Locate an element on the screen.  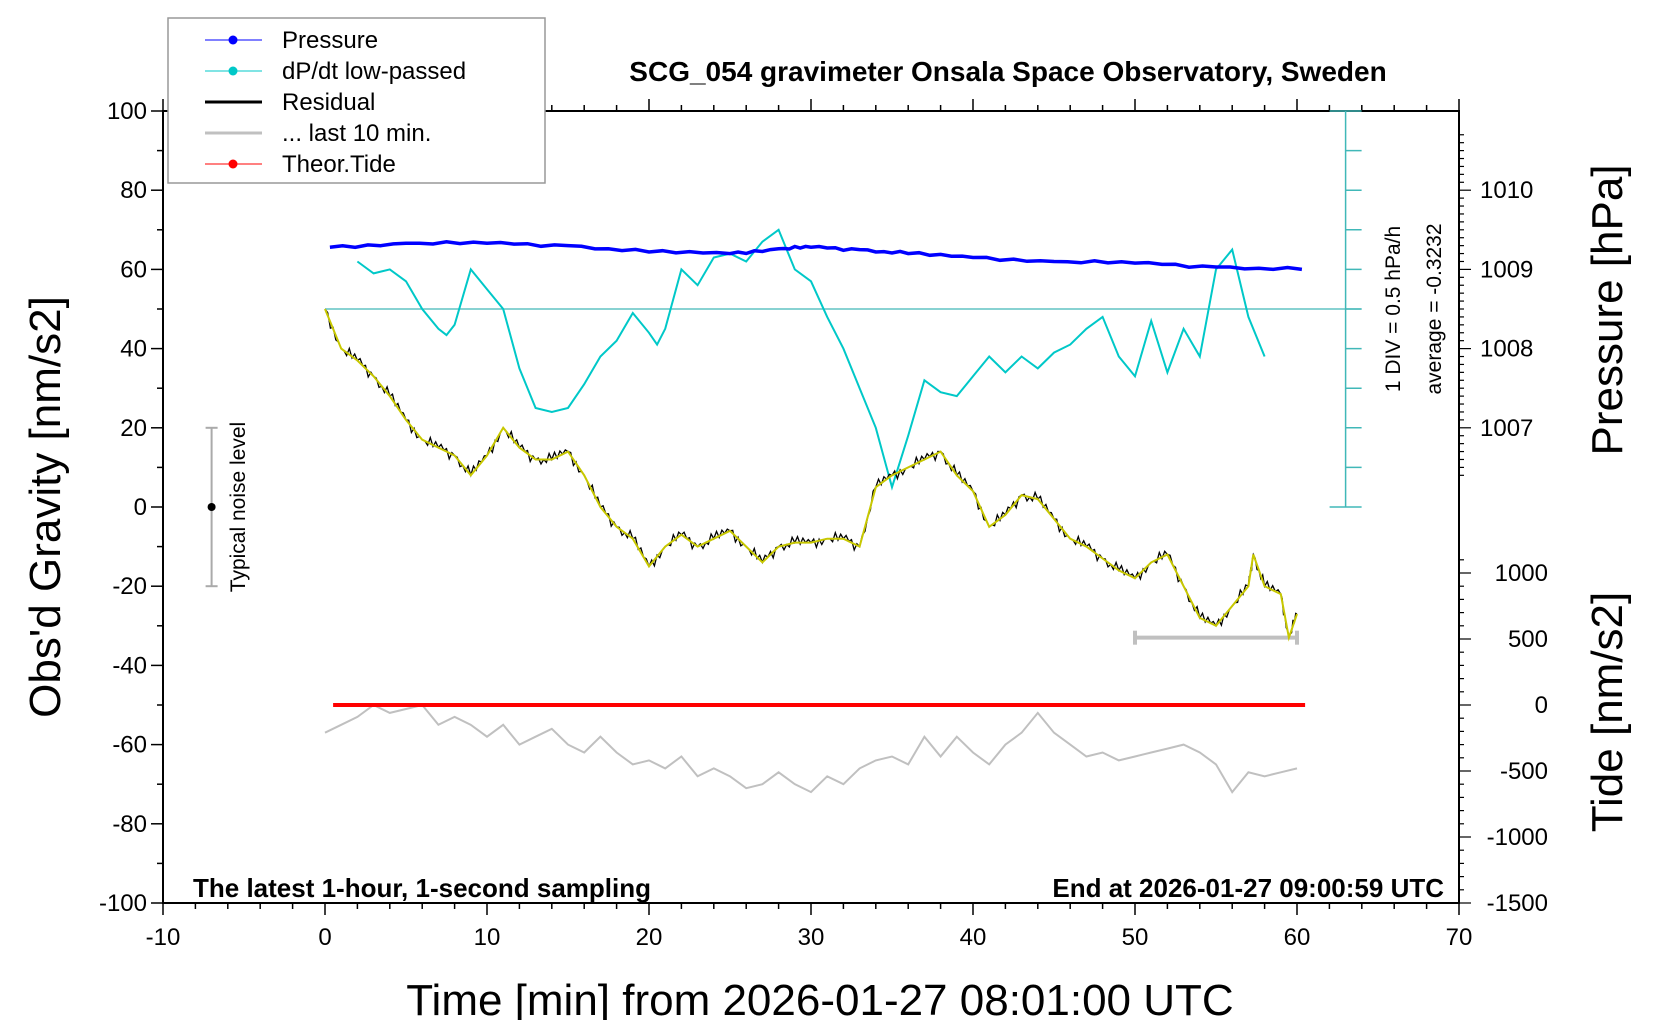
y-tick-label: 0 is located at coordinates (140, 507).